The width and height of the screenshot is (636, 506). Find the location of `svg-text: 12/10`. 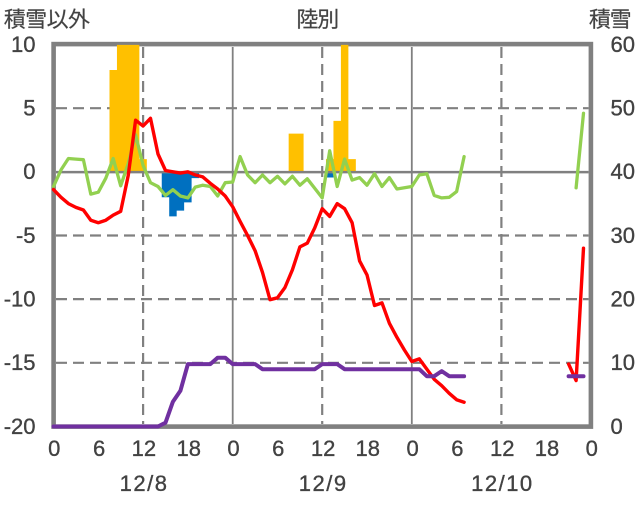

svg-text: 12/10 is located at coordinates (502, 483).